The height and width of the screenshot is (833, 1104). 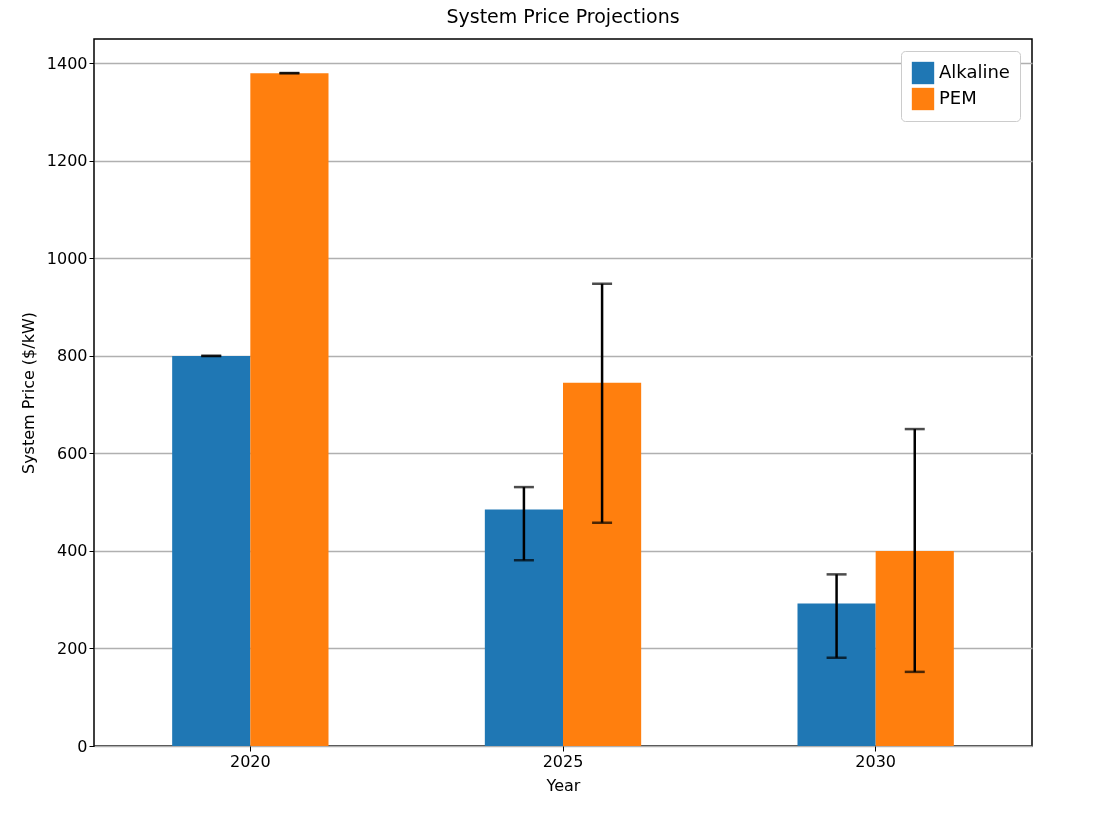 What do you see at coordinates (67, 63) in the screenshot?
I see `y-tick-label: 1400` at bounding box center [67, 63].